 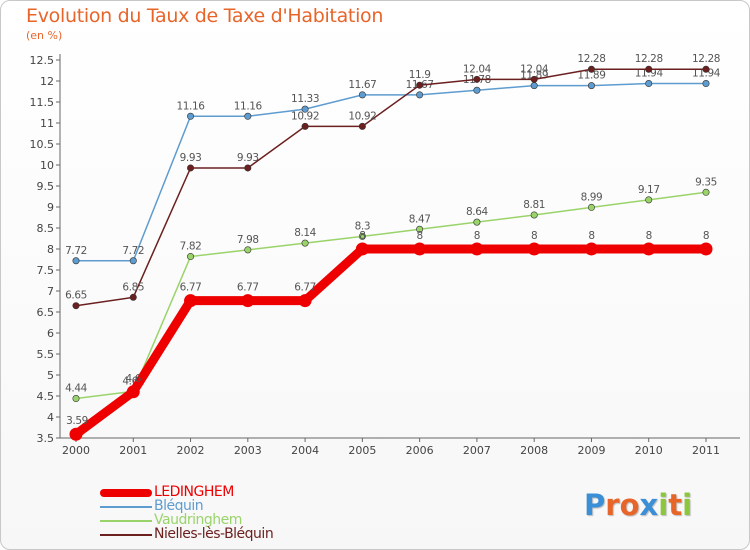 What do you see at coordinates (649, 190) in the screenshot?
I see `data-label-vaudringhem: 9.17` at bounding box center [649, 190].